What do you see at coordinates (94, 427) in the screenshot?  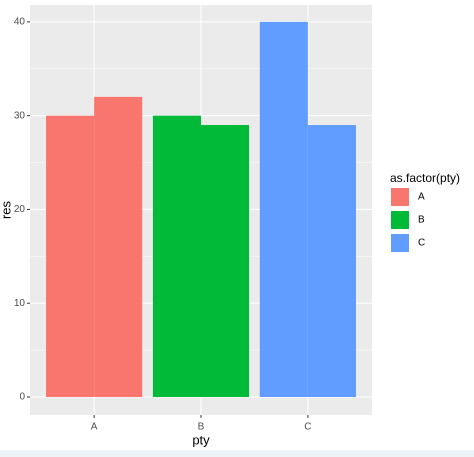 I see `x-tick-label: A` at bounding box center [94, 427].